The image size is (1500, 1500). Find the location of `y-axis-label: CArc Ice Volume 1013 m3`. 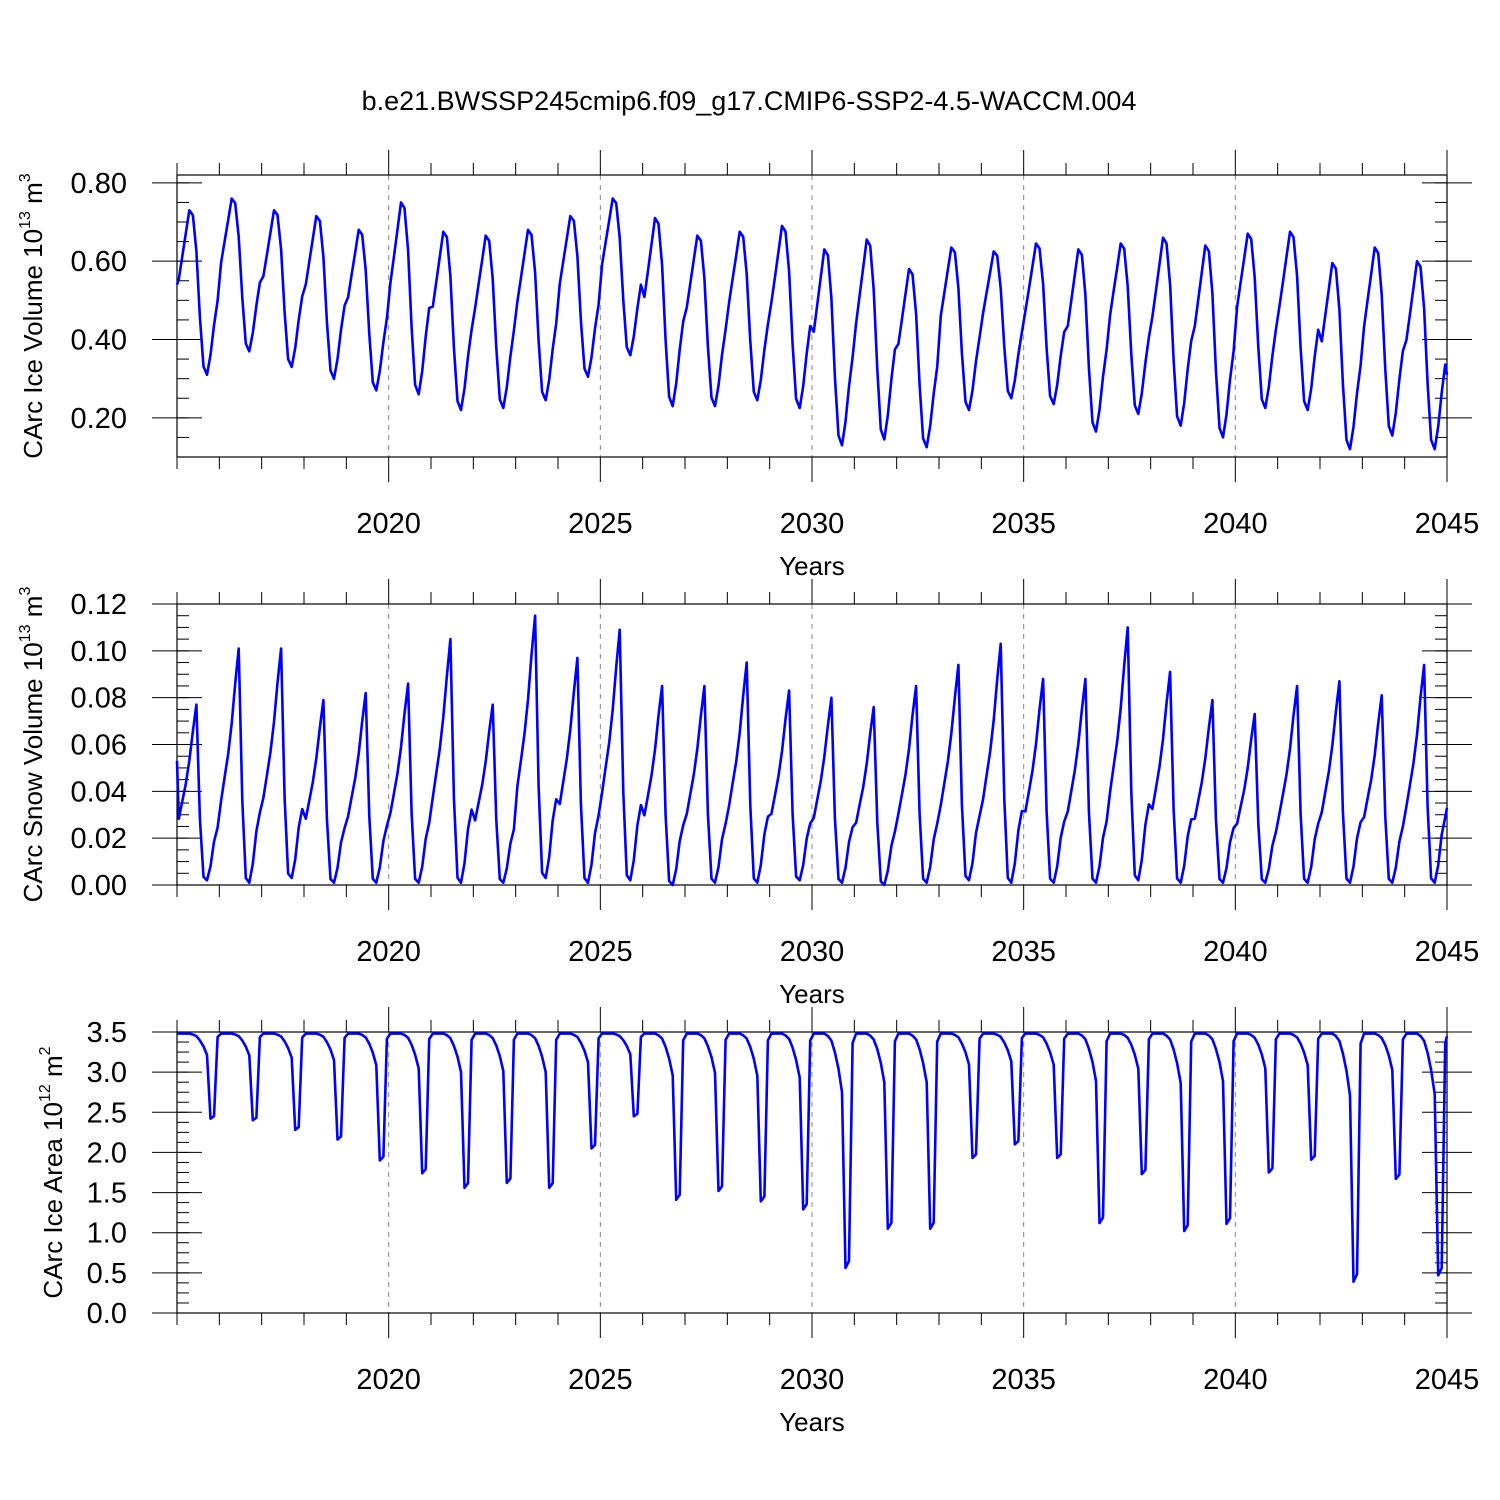

y-axis-label: CArc Ice Volume 1013 m3 is located at coordinates (32, 315).